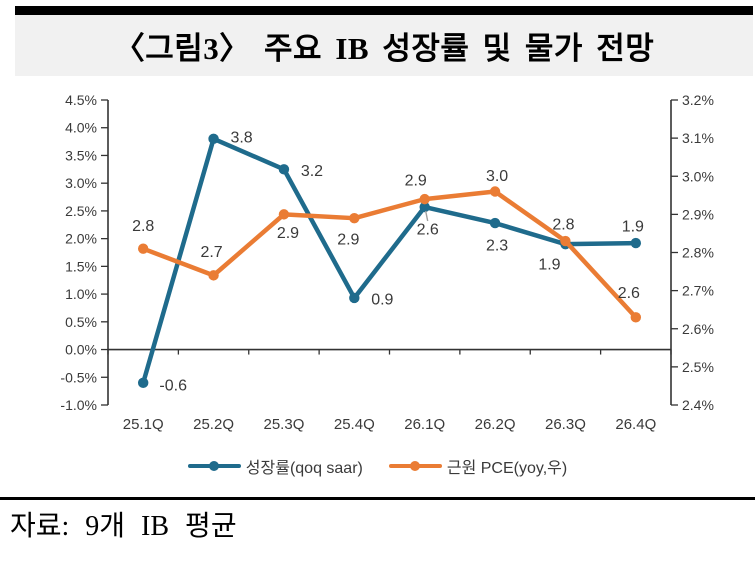  What do you see at coordinates (81, 350) in the screenshot?
I see `left-axis-tick-label: 0.0%` at bounding box center [81, 350].